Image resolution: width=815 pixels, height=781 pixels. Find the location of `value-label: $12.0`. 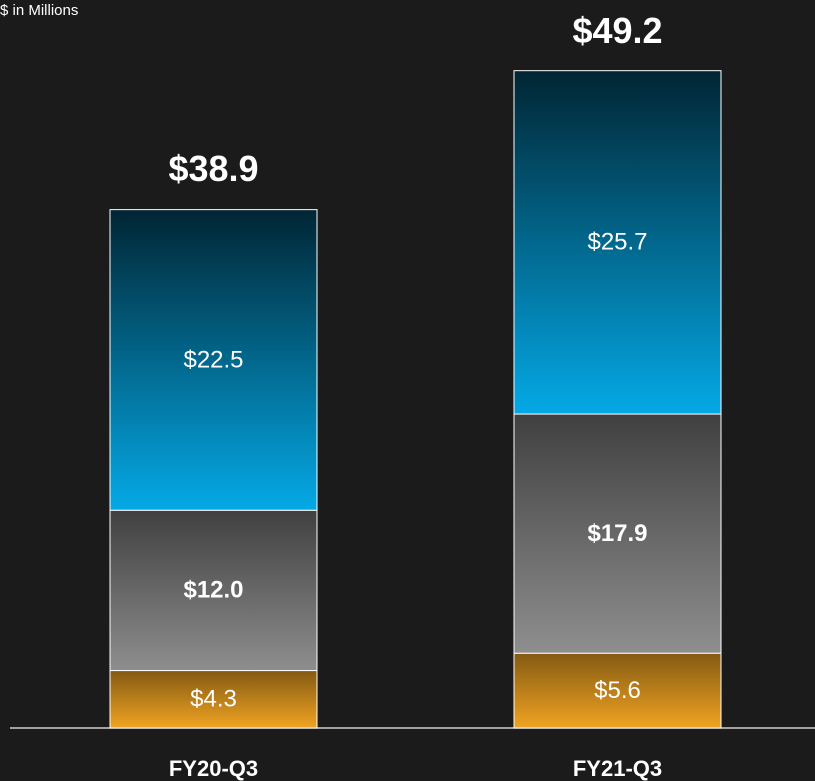

value-label: $12.0 is located at coordinates (213, 590).